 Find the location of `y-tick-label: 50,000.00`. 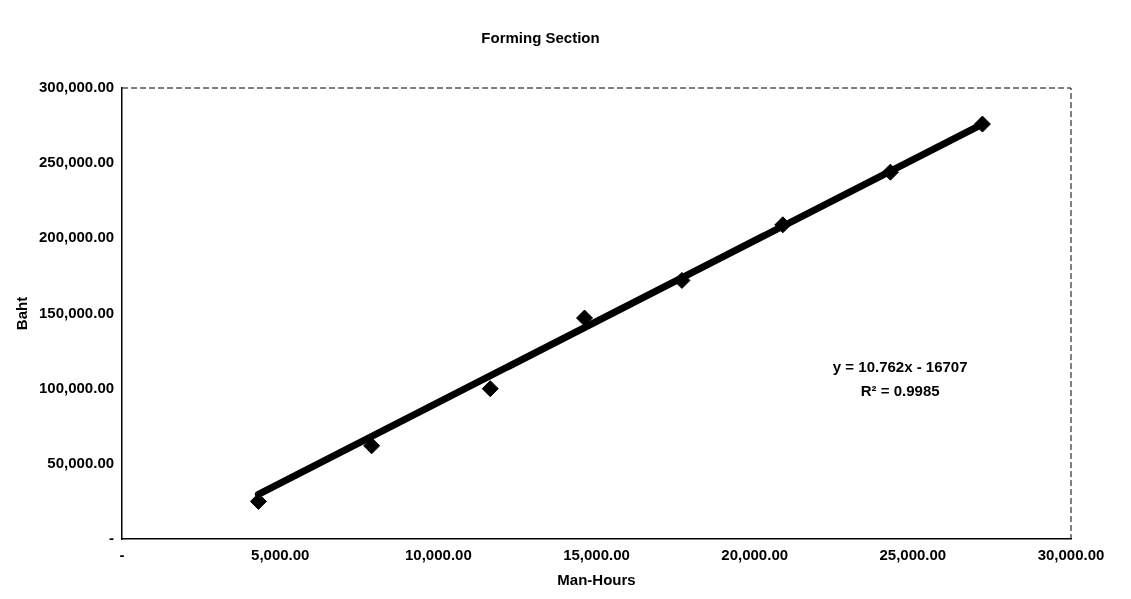

y-tick-label: 50,000.00 is located at coordinates (81, 462).